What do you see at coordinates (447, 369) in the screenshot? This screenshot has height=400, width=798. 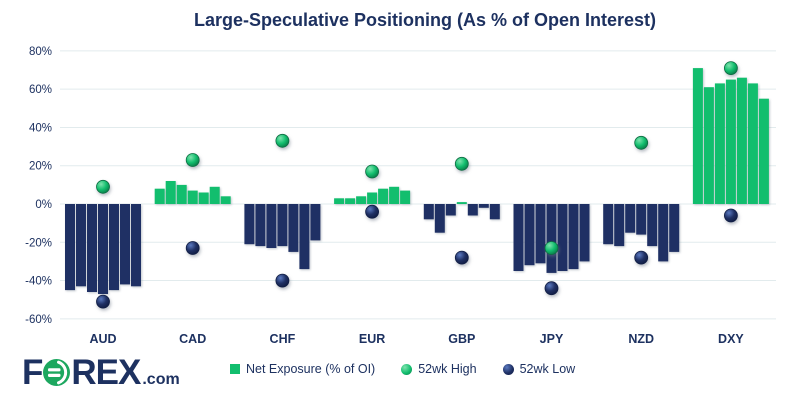 I see `legend-label: 52wk High` at bounding box center [447, 369].